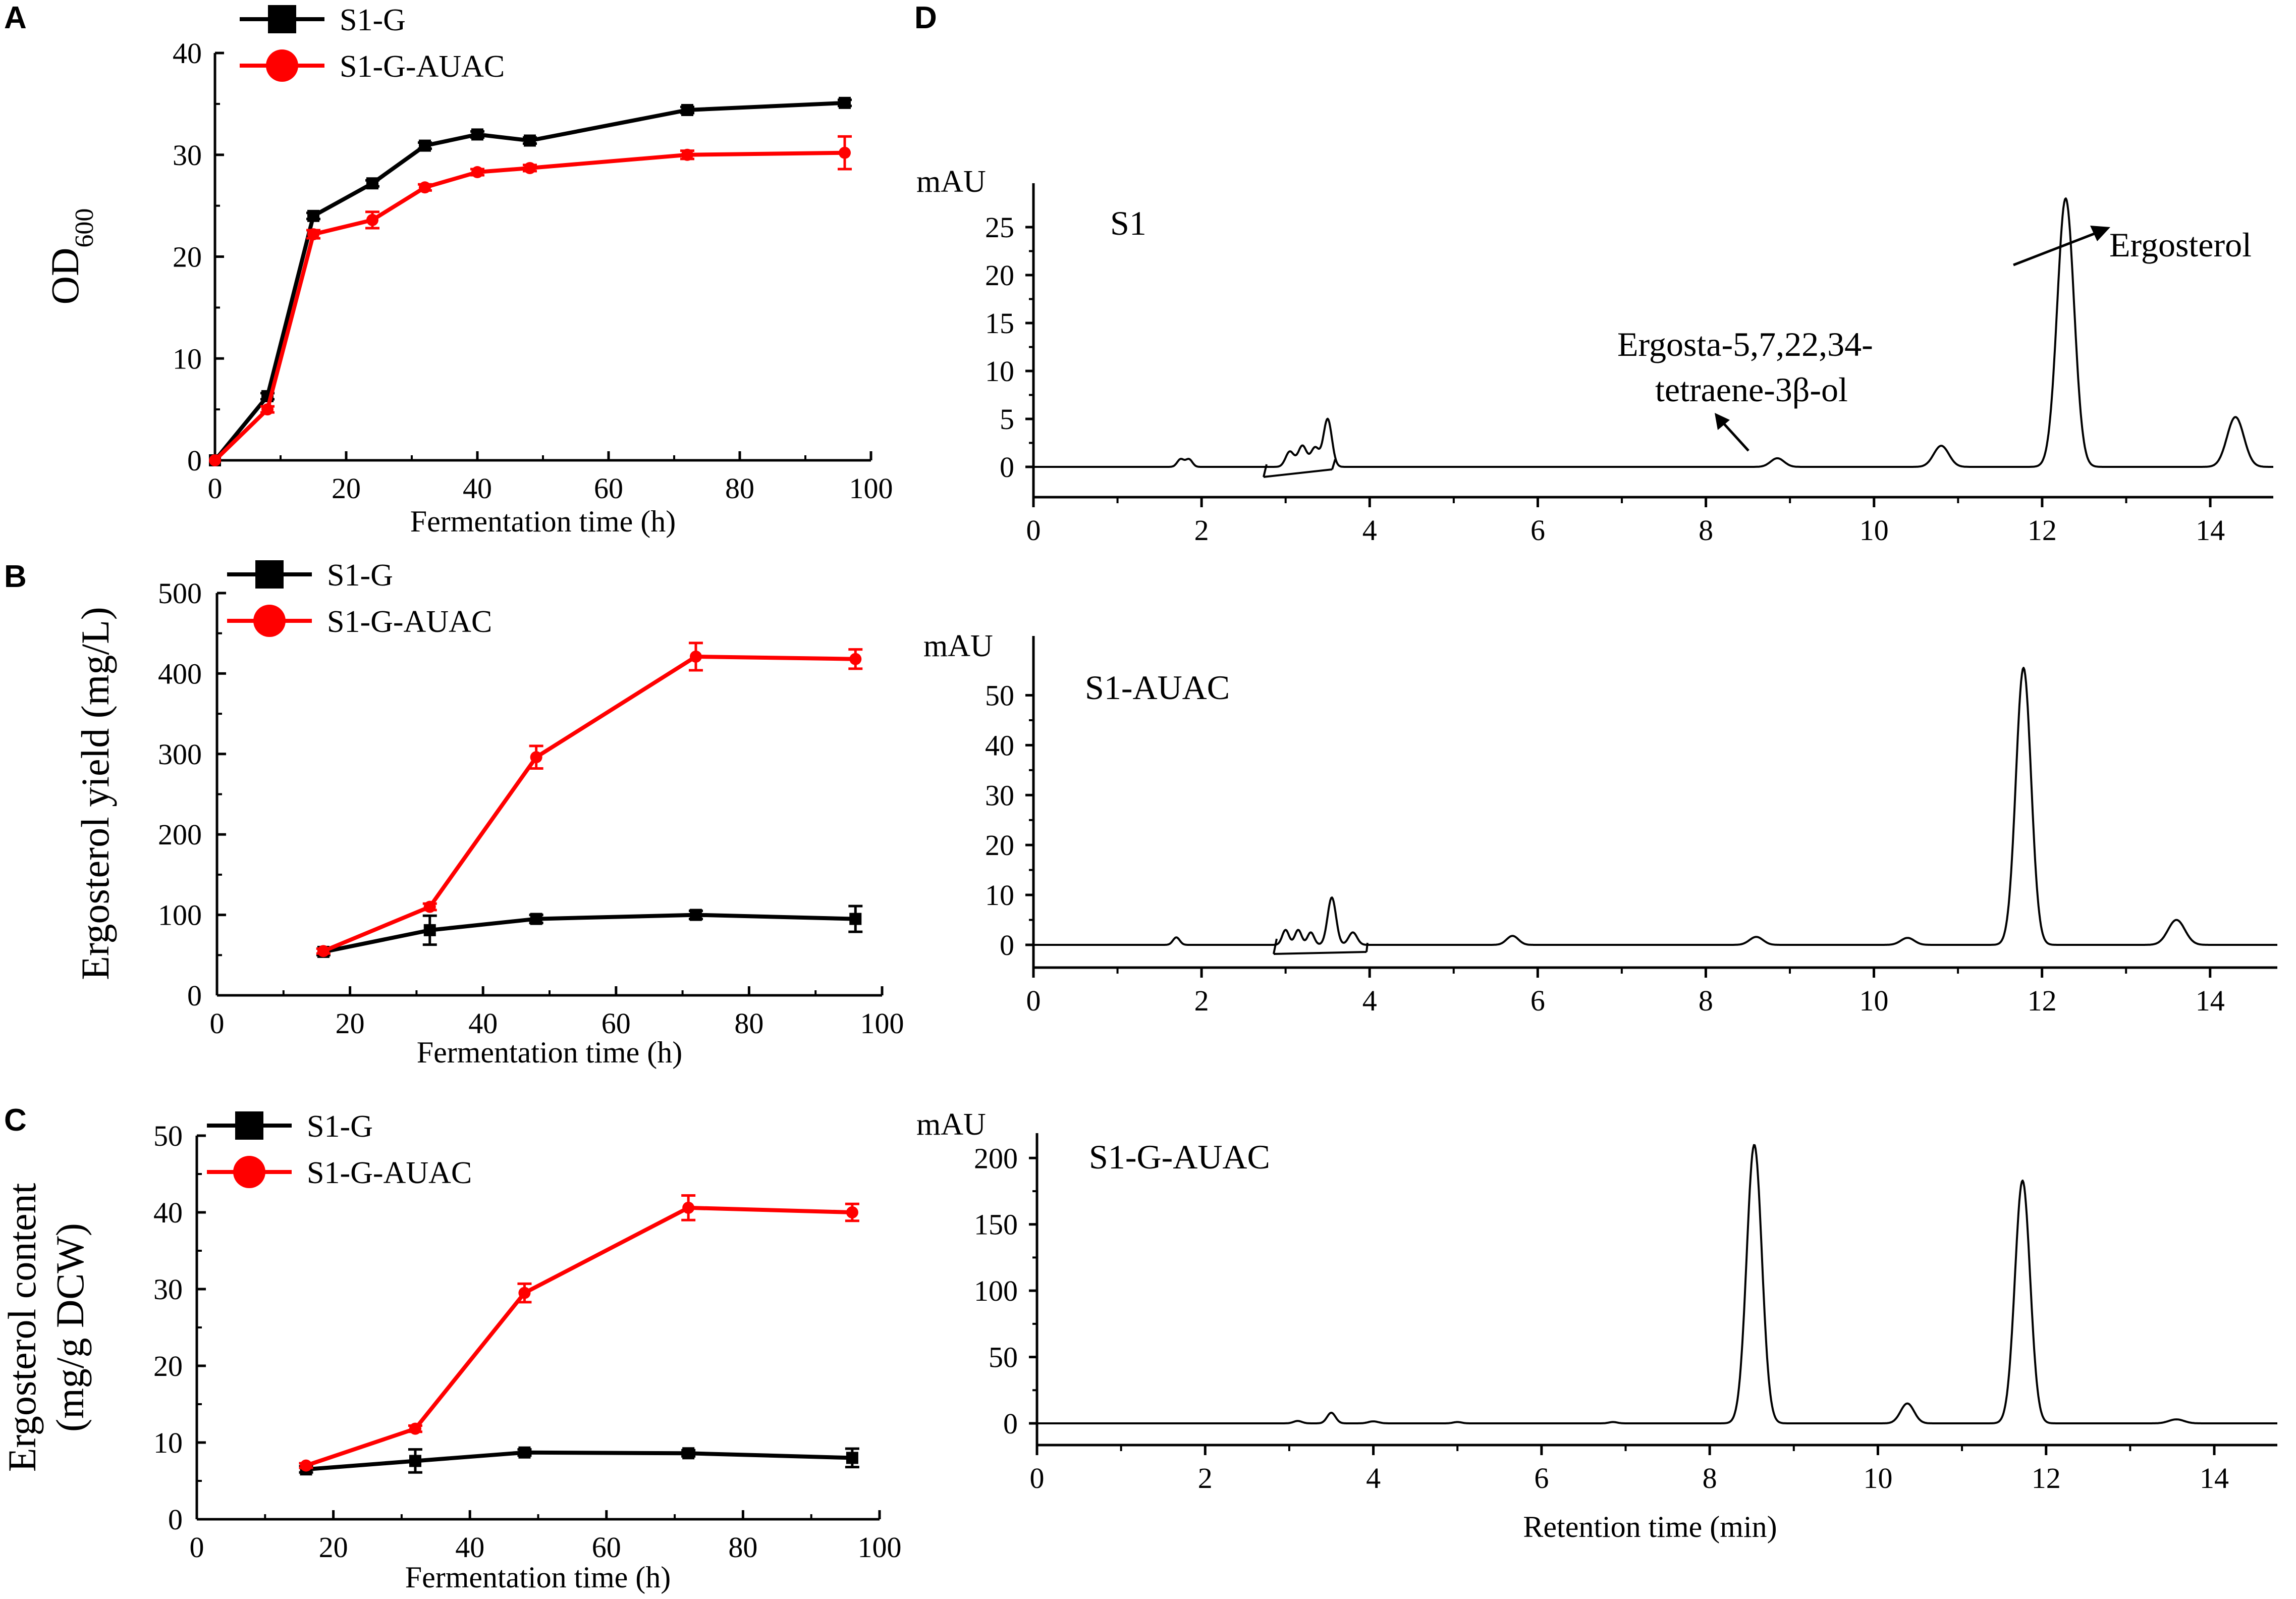 The width and height of the screenshot is (2296, 1599). I want to click on ergosterol-annotation: Ergosterol, so click(2180, 245).